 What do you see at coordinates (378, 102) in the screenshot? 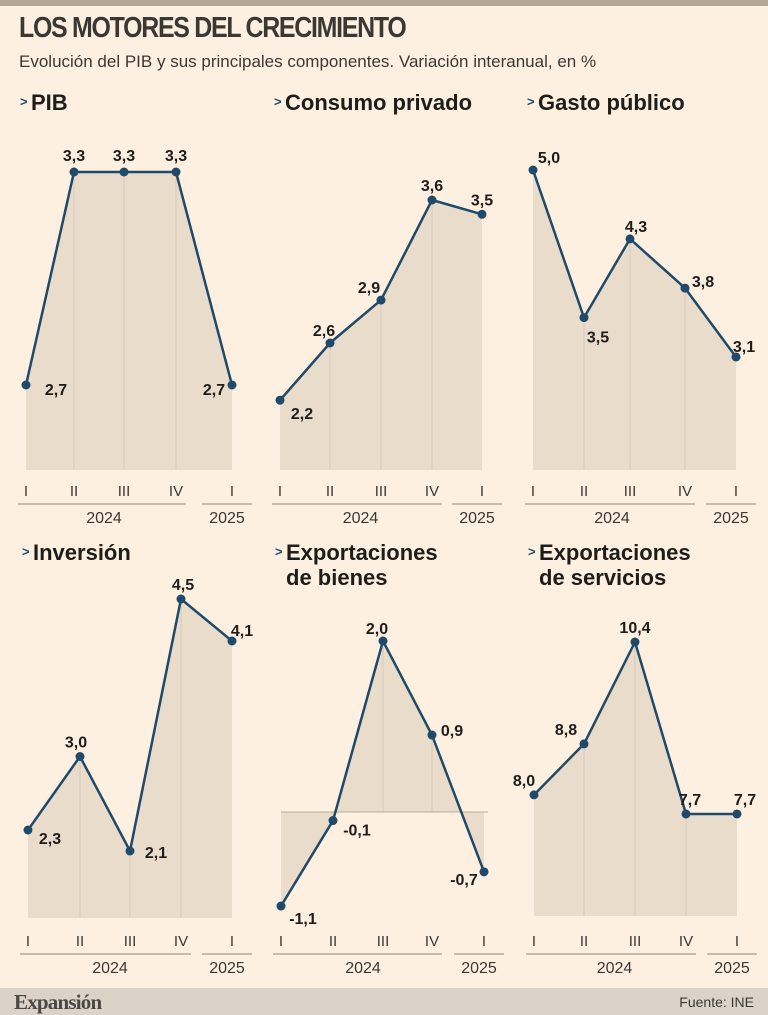
I see `panel-title: Consumo privado` at bounding box center [378, 102].